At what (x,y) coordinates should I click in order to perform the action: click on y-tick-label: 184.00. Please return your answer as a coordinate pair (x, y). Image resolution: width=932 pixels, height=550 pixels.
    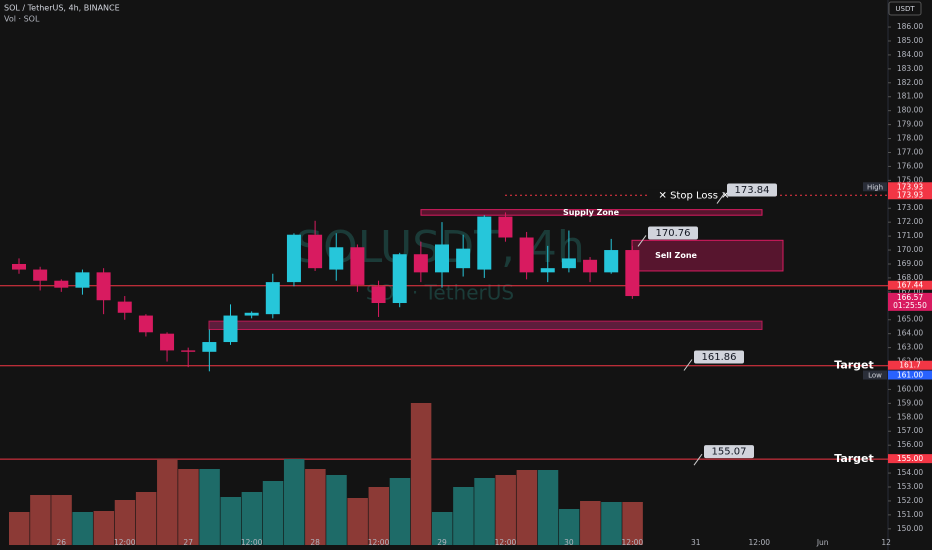
    Looking at the image, I should click on (910, 54).